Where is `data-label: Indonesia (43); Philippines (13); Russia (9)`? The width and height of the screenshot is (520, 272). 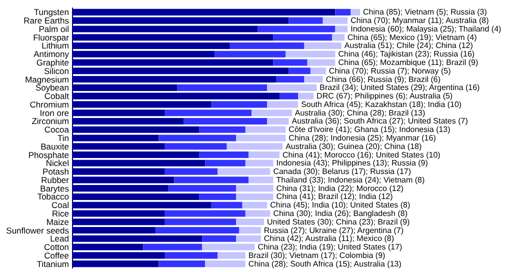 data-label: Indonesia (43); Philippines (13); Russia (9) is located at coordinates (352, 163).